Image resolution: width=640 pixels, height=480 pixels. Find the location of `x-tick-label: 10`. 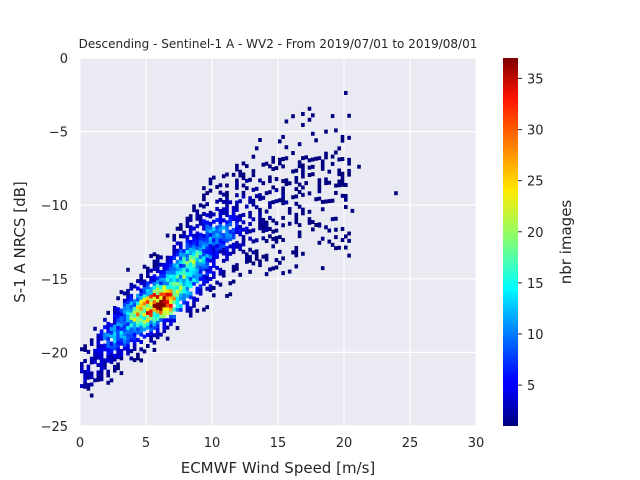

x-tick-label: 10 is located at coordinates (212, 443).